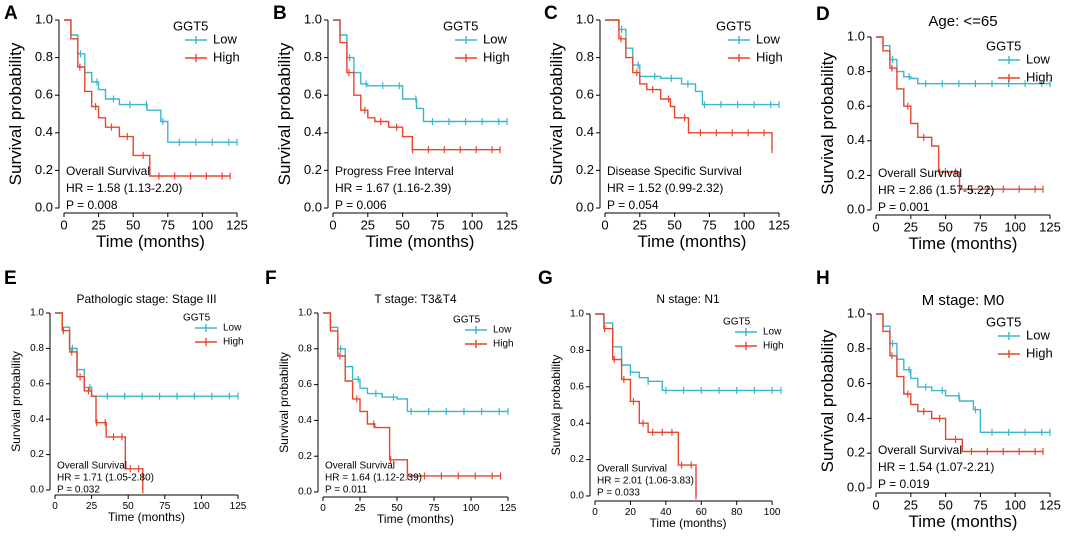  Describe the element at coordinates (904, 207) in the screenshot. I see `stats-annotation: P = 0.001` at that location.